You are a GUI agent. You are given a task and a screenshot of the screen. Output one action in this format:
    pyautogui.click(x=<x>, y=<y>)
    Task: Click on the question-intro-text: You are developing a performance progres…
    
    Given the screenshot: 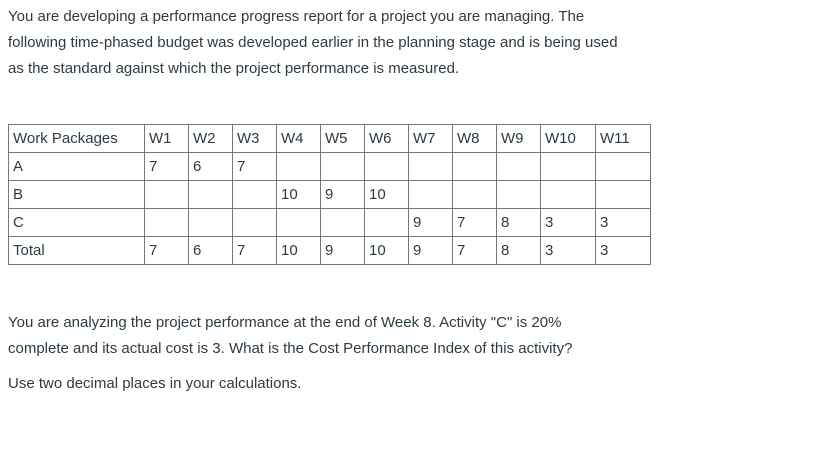 What is the action you would take?
    pyautogui.click(x=313, y=42)
    